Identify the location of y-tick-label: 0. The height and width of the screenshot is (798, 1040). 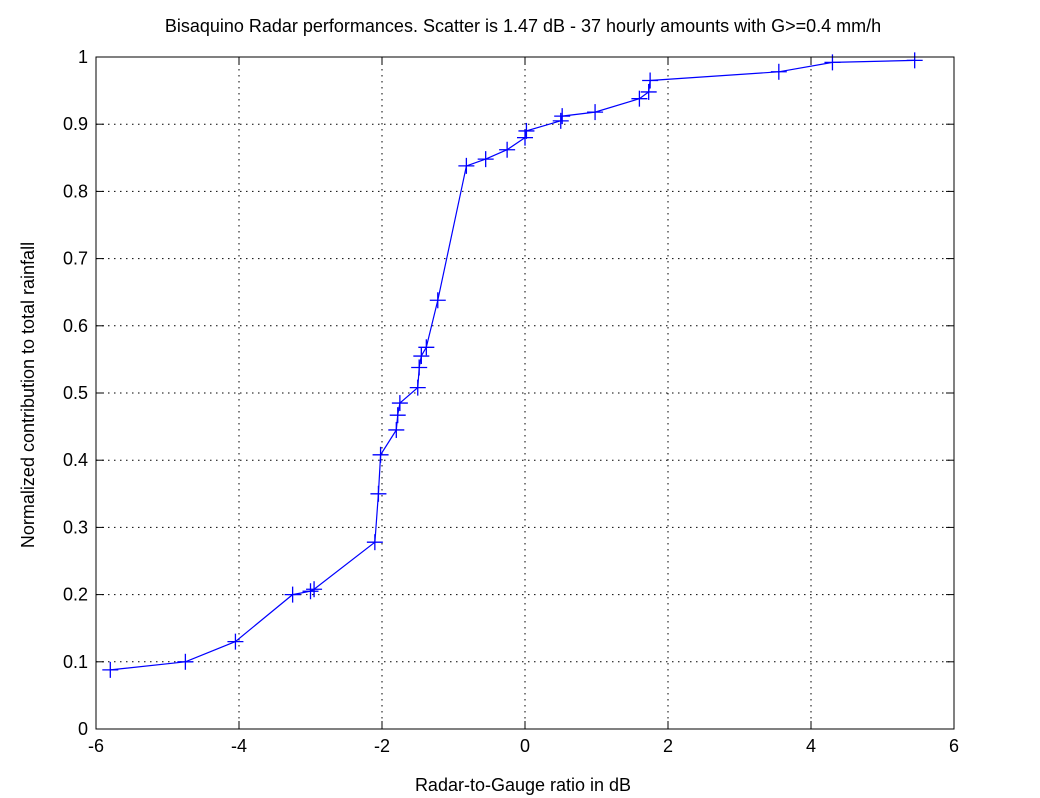
(83, 729).